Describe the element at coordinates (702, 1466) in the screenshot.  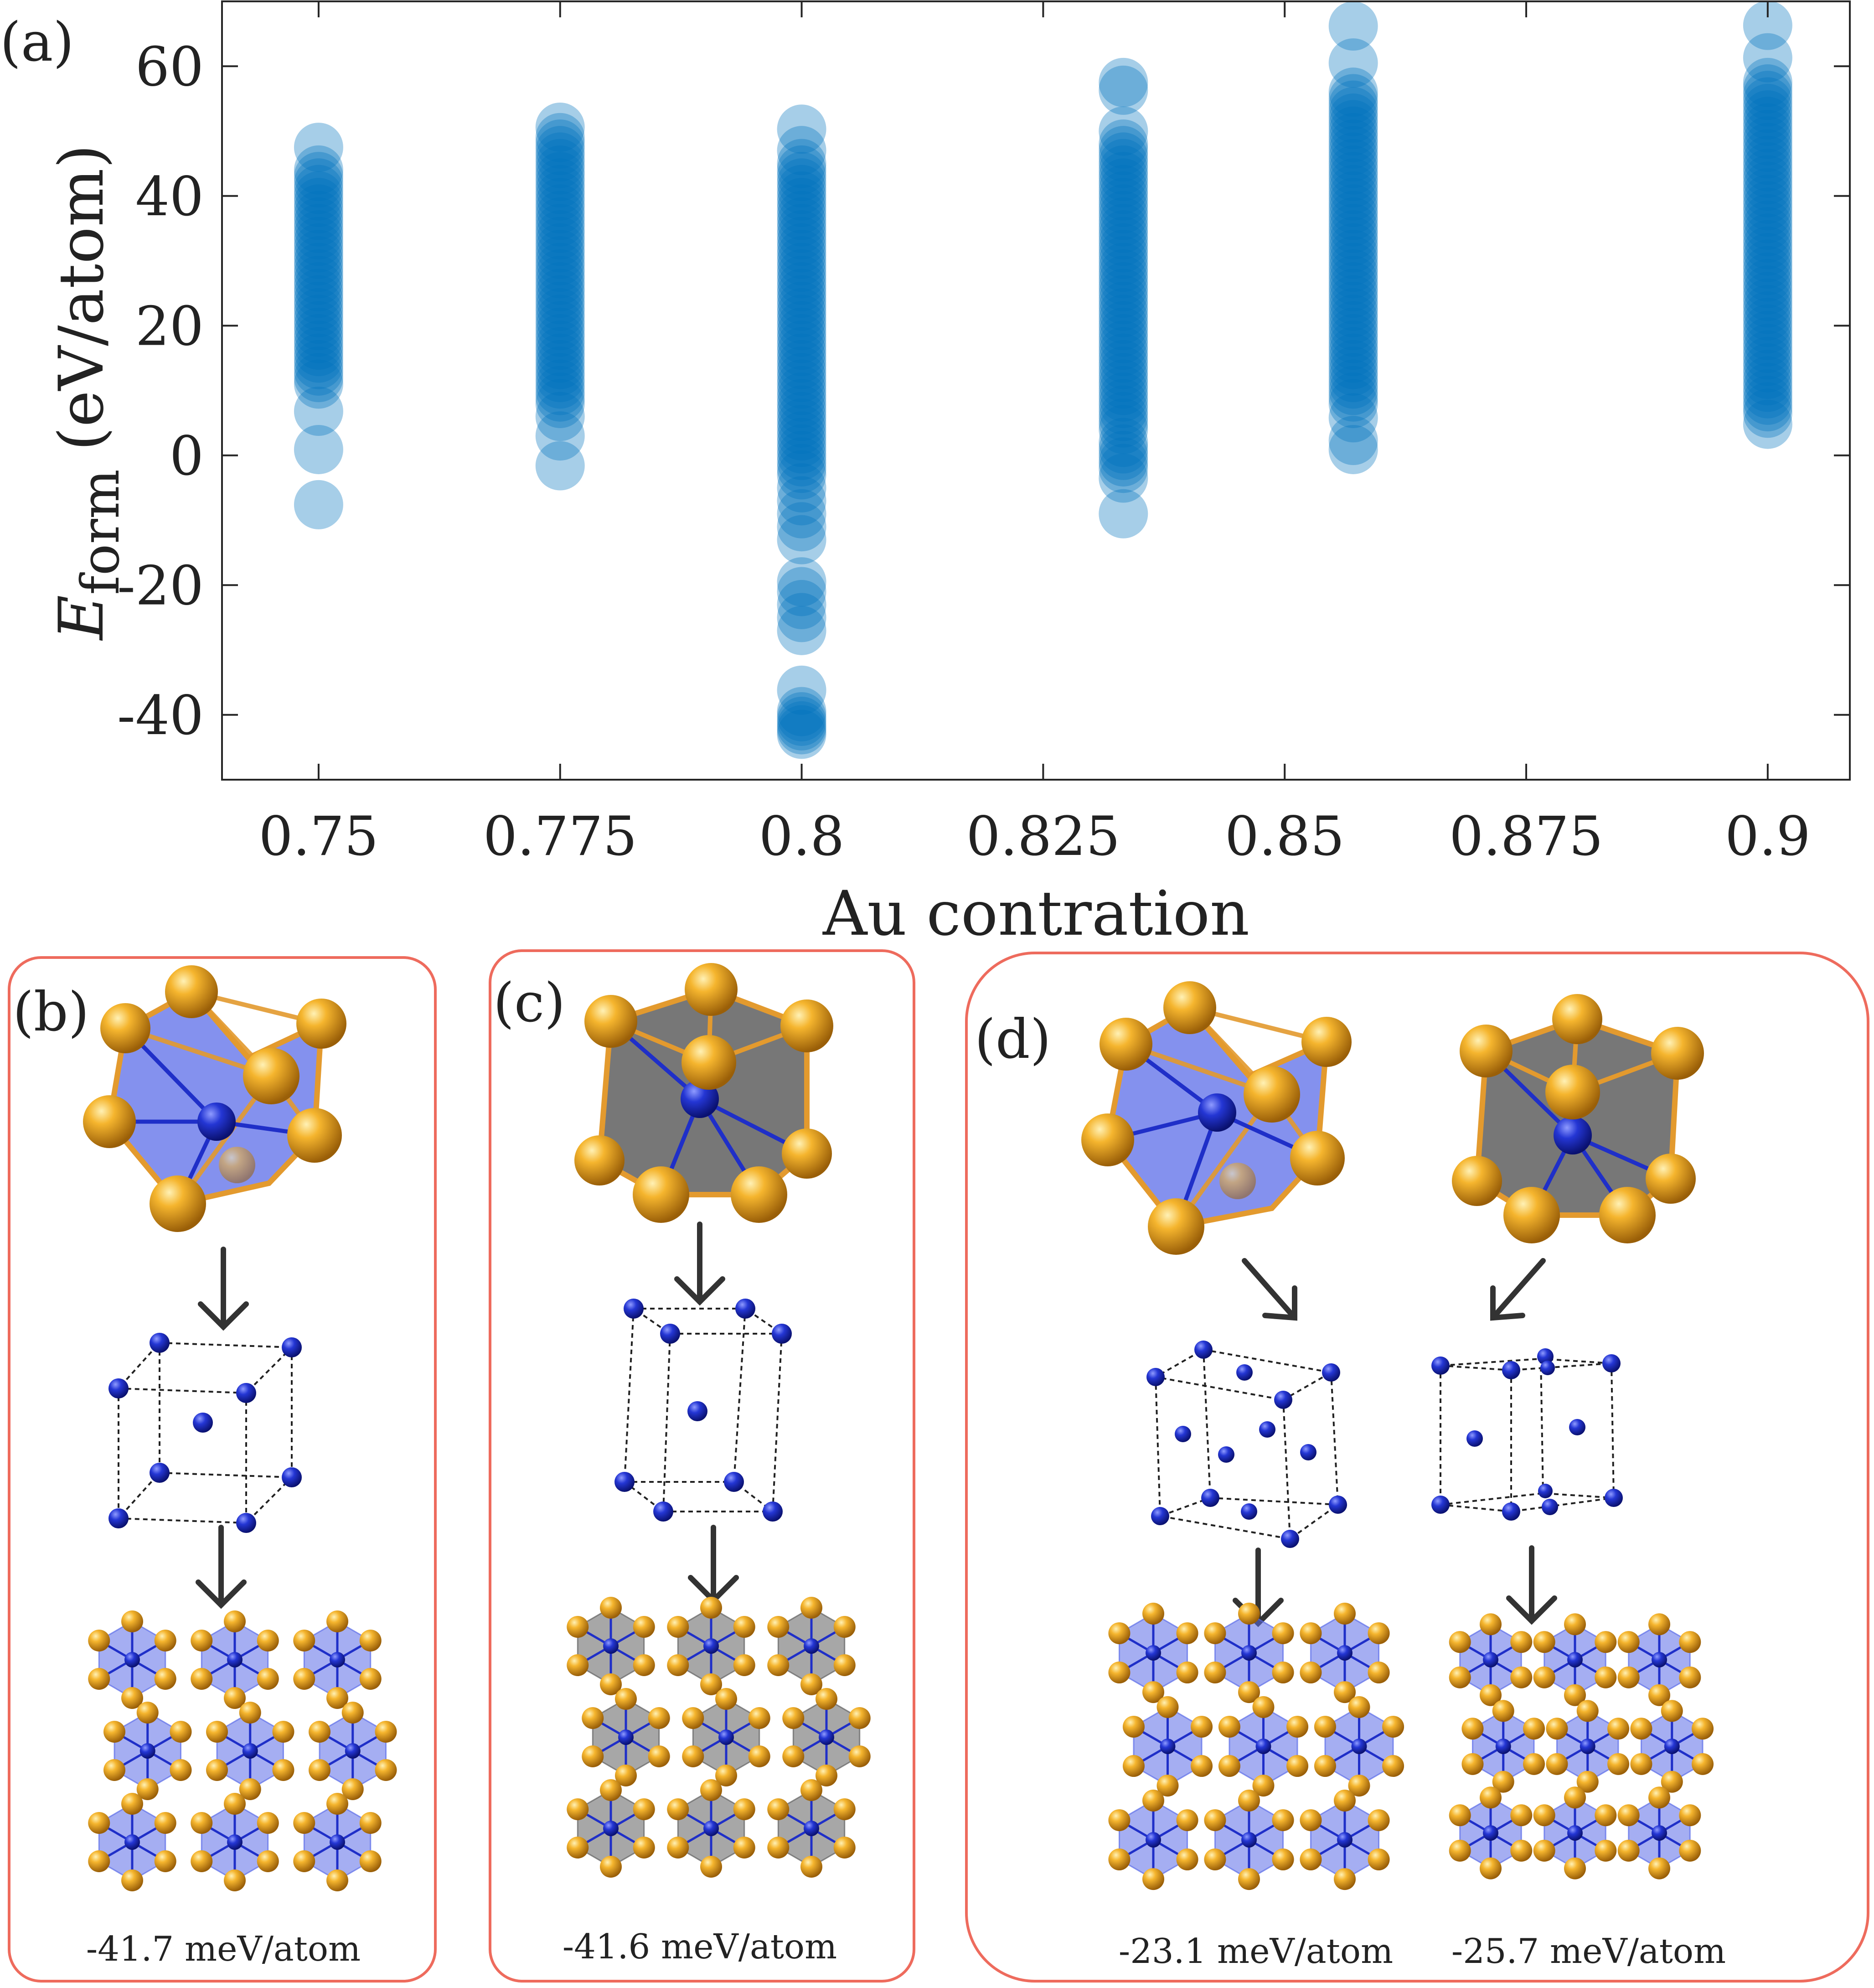
I see `panel-c-frame` at that location.